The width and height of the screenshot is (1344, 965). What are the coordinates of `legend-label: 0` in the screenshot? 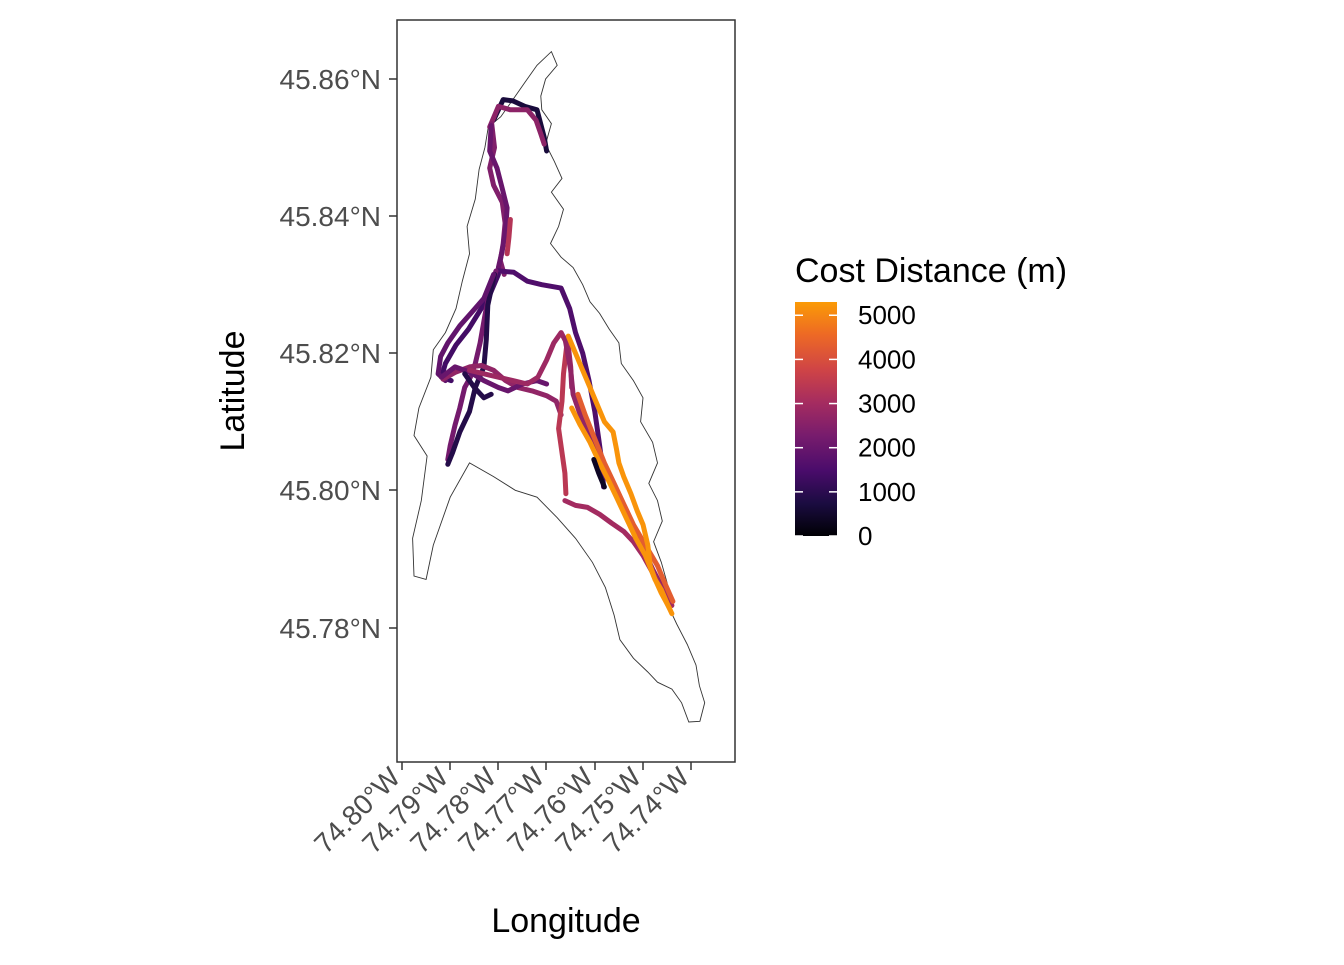 It's located at (865, 536).